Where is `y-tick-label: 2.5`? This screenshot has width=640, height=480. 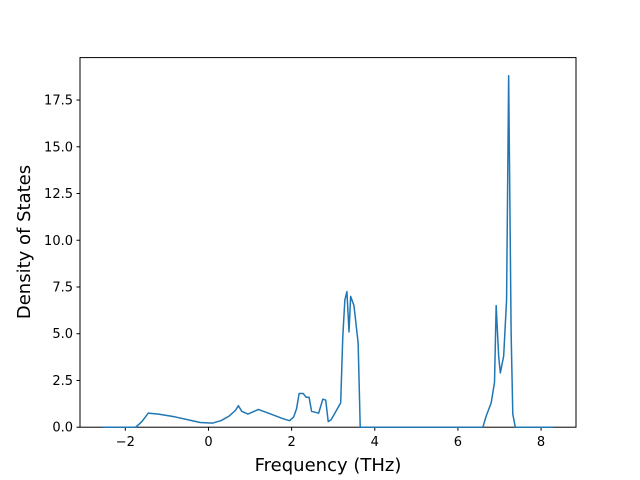 y-tick-label: 2.5 is located at coordinates (62, 381).